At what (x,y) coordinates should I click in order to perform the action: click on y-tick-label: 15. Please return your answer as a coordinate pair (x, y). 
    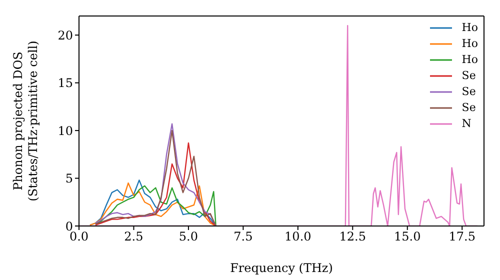
    Looking at the image, I should click on (65, 83).